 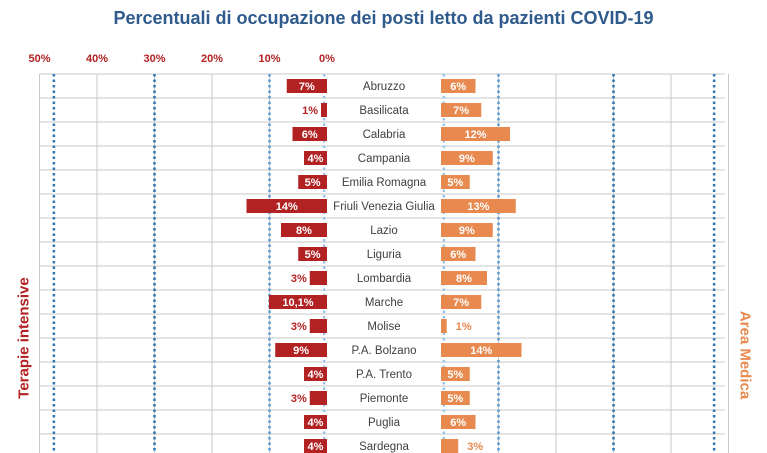 What do you see at coordinates (384, 303) in the screenshot?
I see `category-label: Marche` at bounding box center [384, 303].